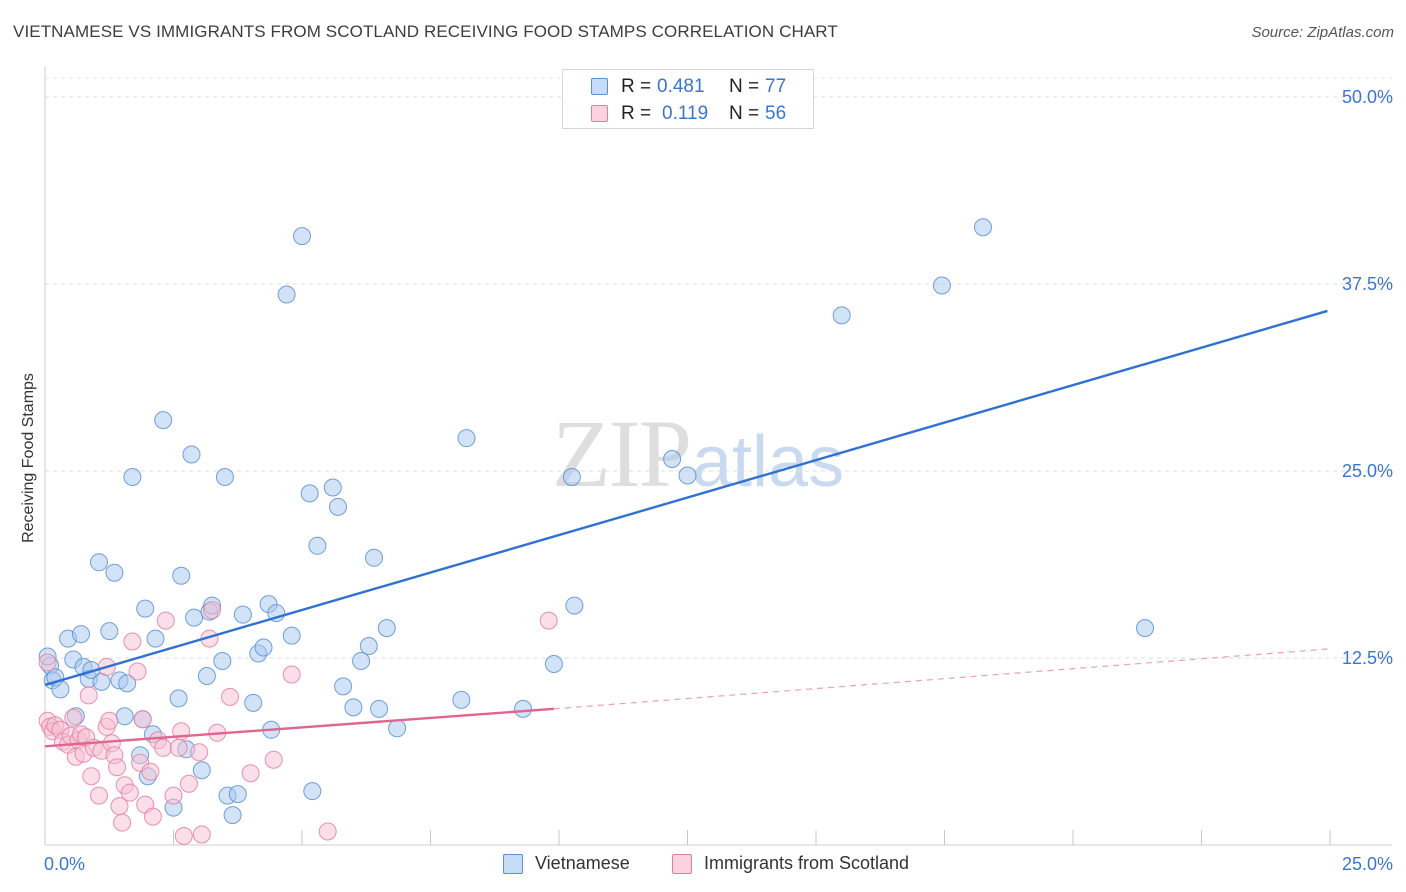 This screenshot has width=1406, height=892. Describe the element at coordinates (1322, 32) in the screenshot. I see `source-credit: Source: ZipAtlas.com` at that location.